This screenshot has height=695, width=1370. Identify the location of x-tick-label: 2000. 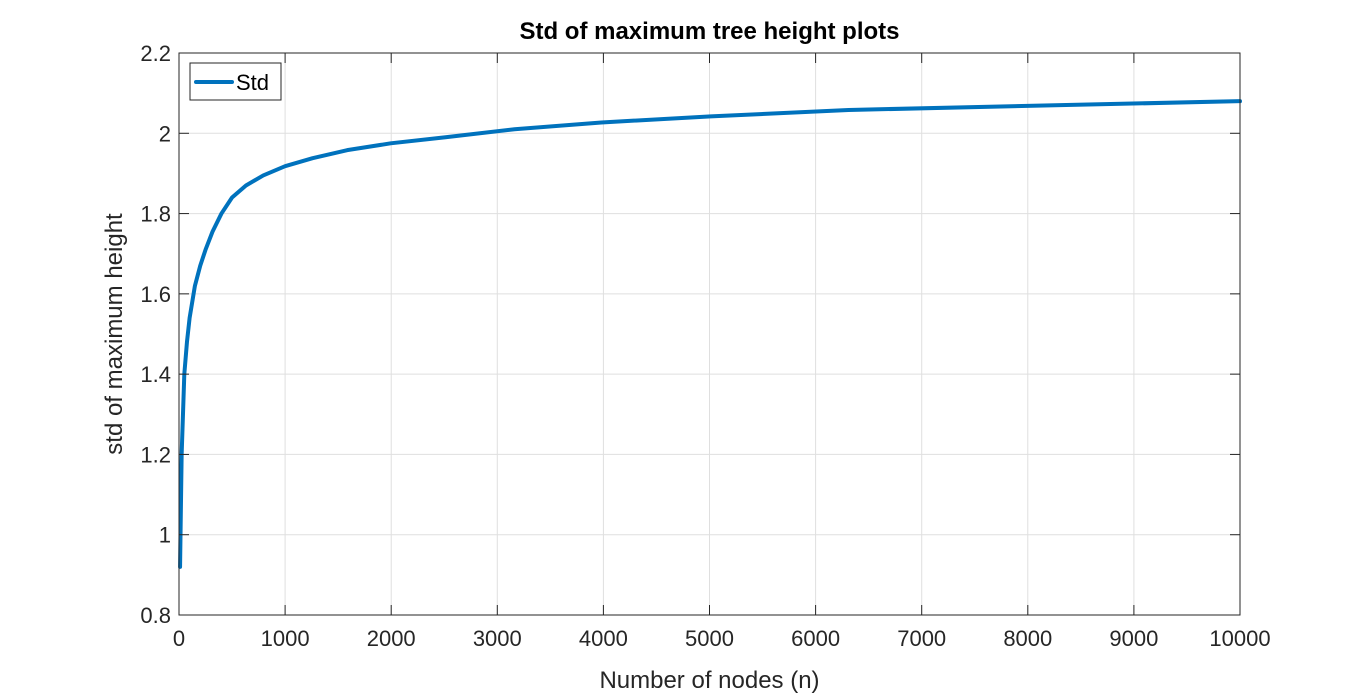
(391, 638).